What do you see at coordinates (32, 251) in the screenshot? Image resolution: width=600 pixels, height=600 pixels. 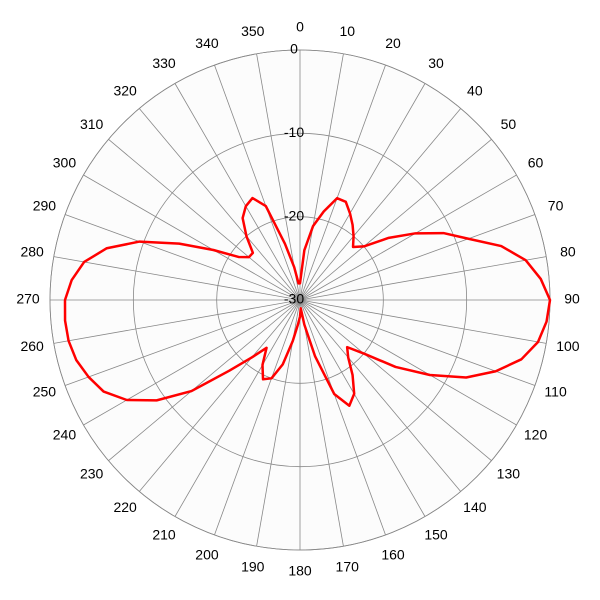 I see `angle-label: 280` at bounding box center [32, 251].